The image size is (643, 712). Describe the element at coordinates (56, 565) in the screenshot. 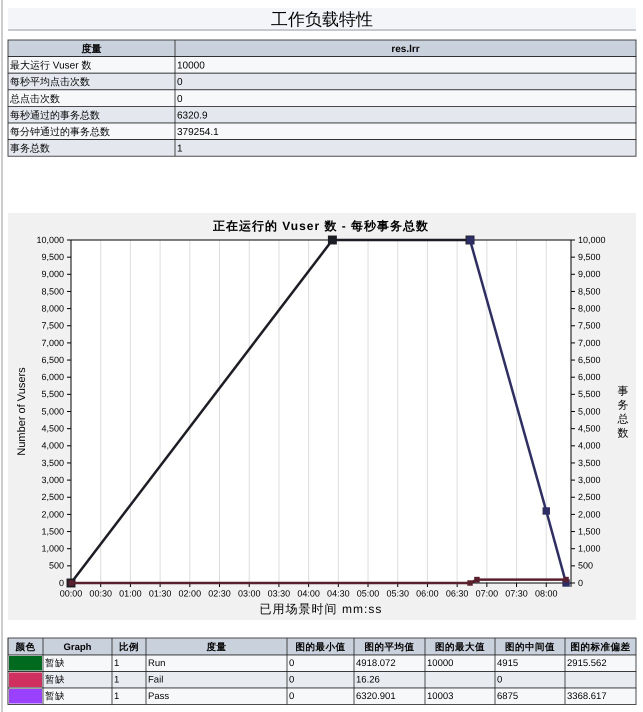

I see `y-tick-label: 500` at that location.